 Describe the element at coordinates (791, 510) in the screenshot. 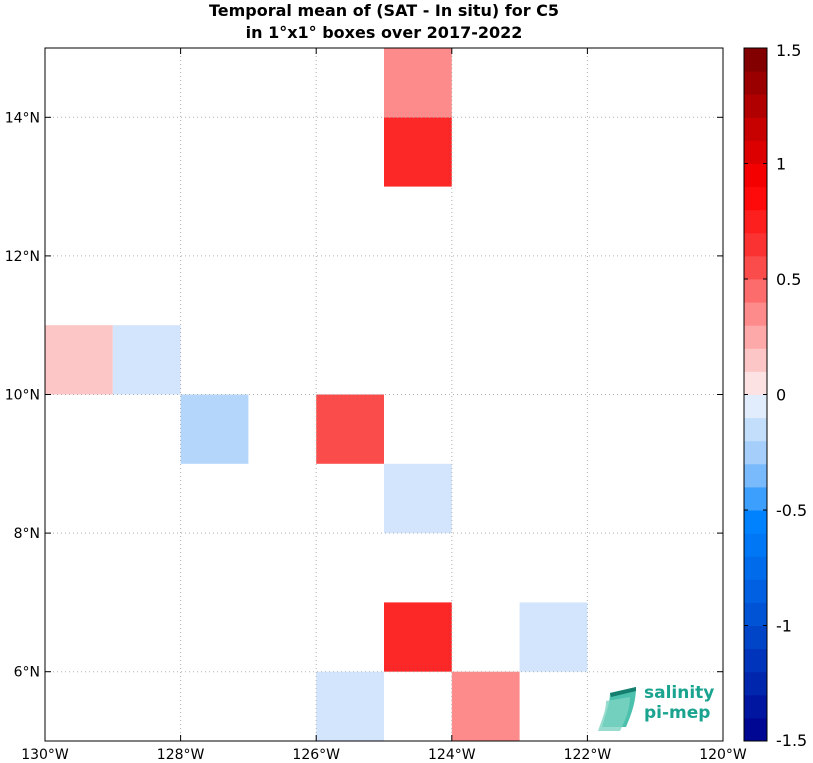

I see `colorbar-tick-label: -0.5` at that location.